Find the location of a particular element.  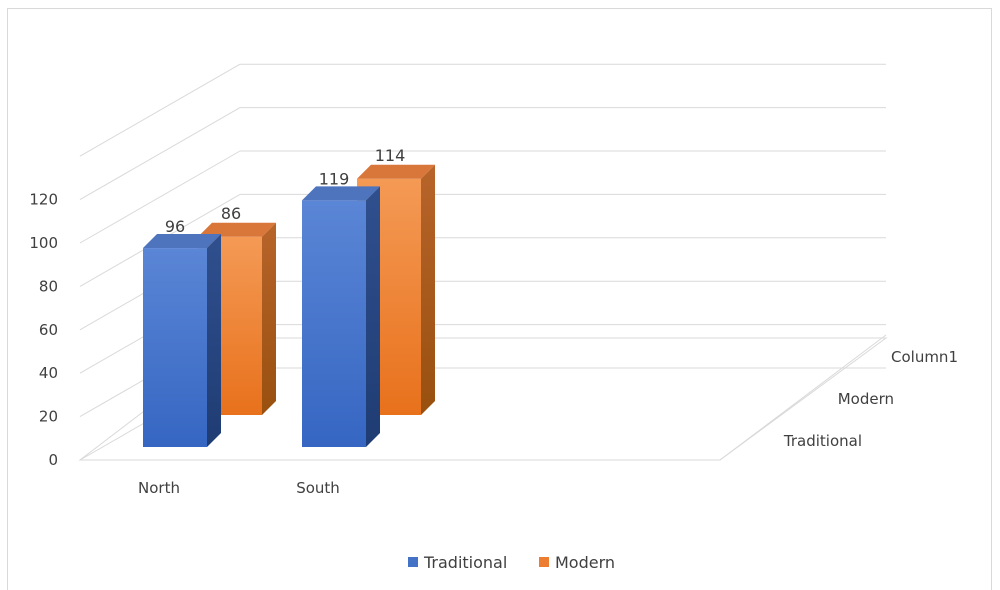

depth-axis-label: Column1 is located at coordinates (924, 357).